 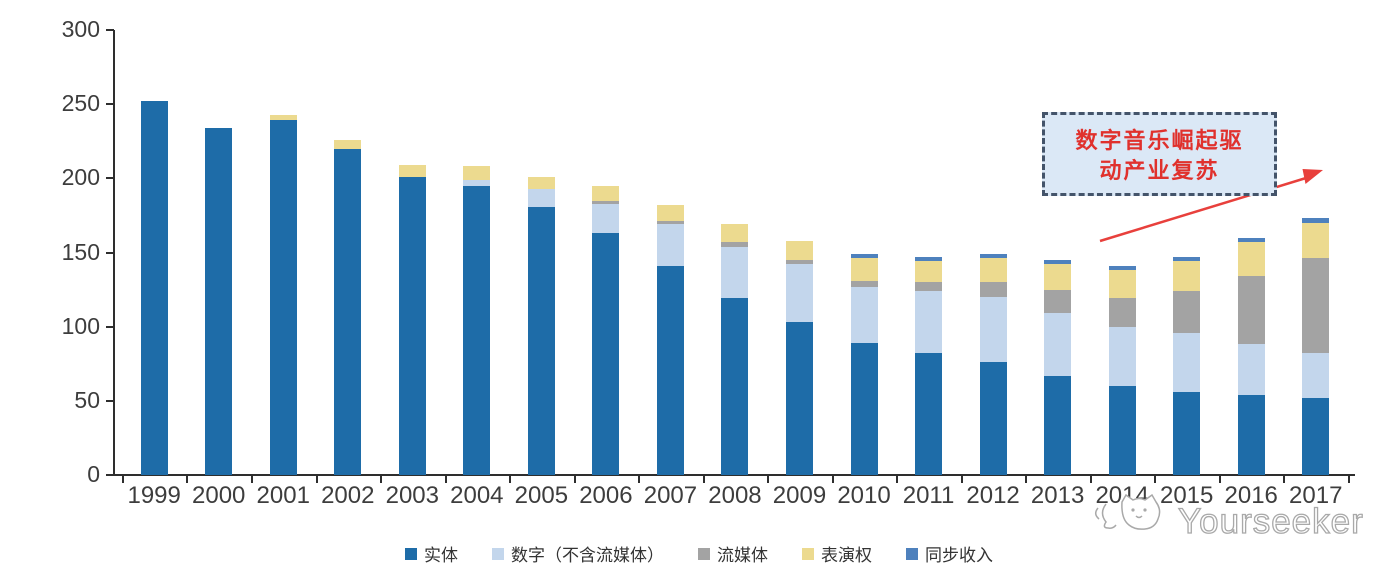 What do you see at coordinates (1128, 512) in the screenshot?
I see `cat-face-logo-icon` at bounding box center [1128, 512].